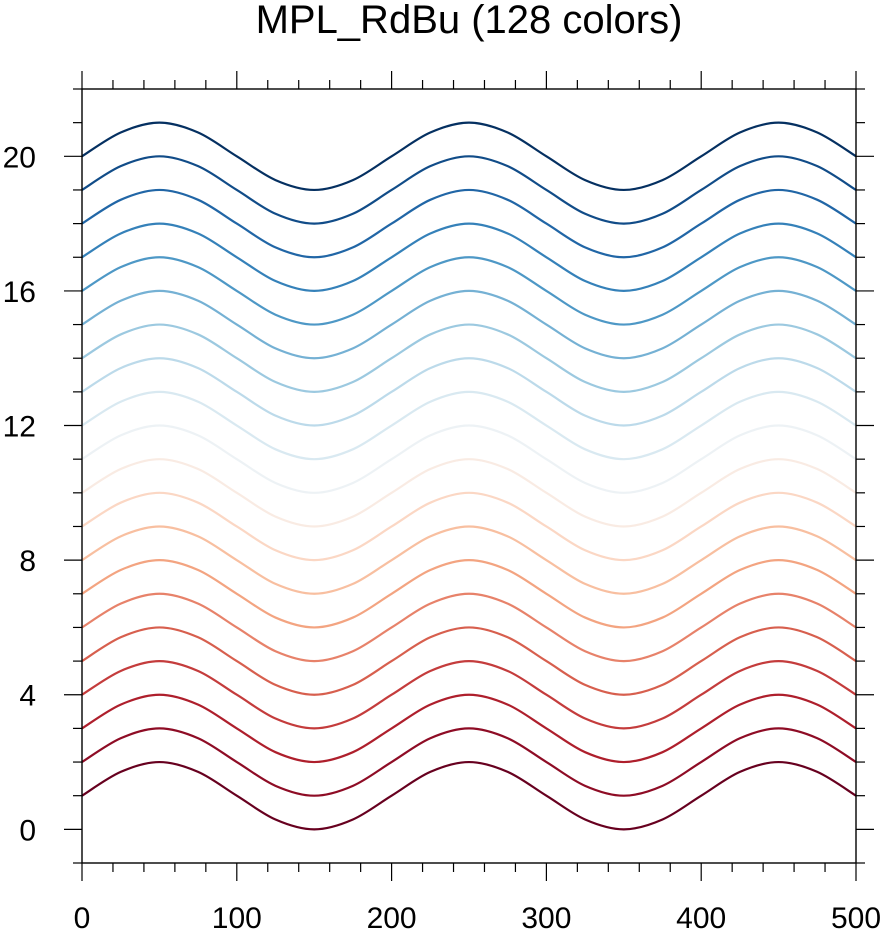 Image resolution: width=886 pixels, height=935 pixels. Describe the element at coordinates (27, 561) in the screenshot. I see `y-tick-label: 8` at that location.